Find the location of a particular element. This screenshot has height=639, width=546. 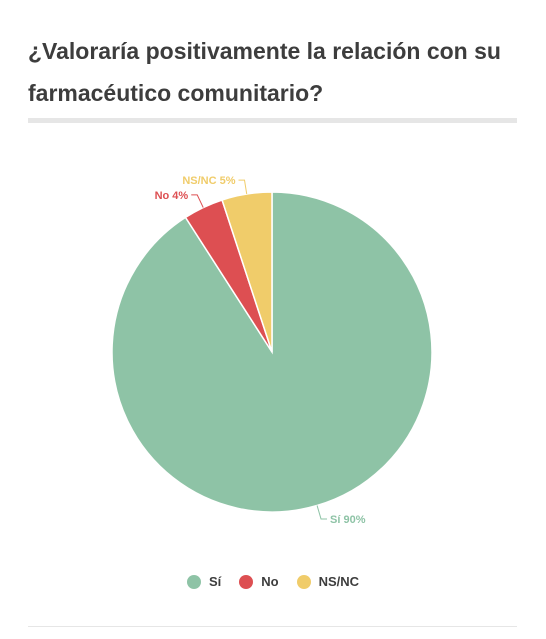

legend-label-no: No is located at coordinates (270, 581).